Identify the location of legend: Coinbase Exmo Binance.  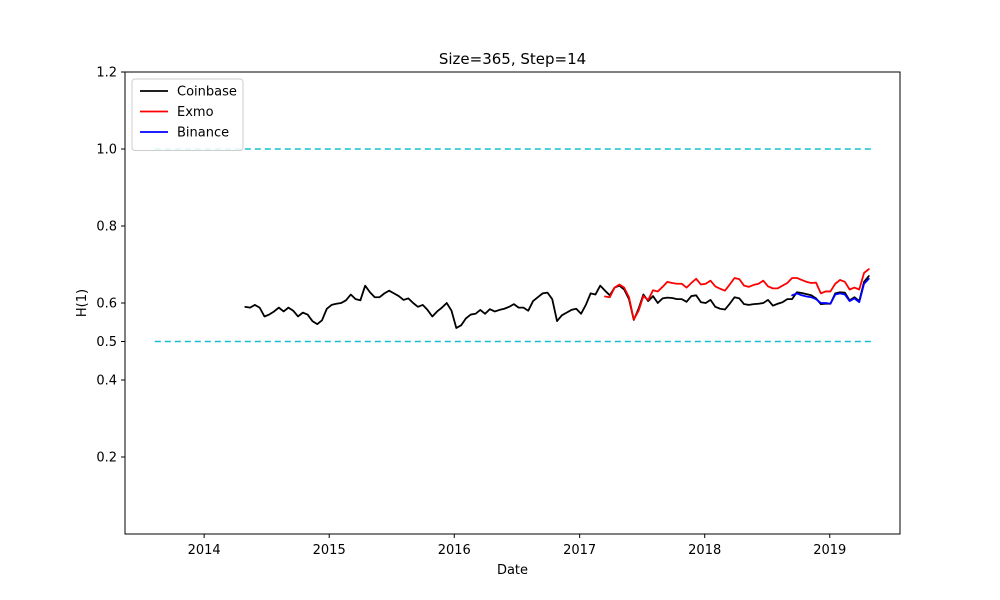
(187, 114).